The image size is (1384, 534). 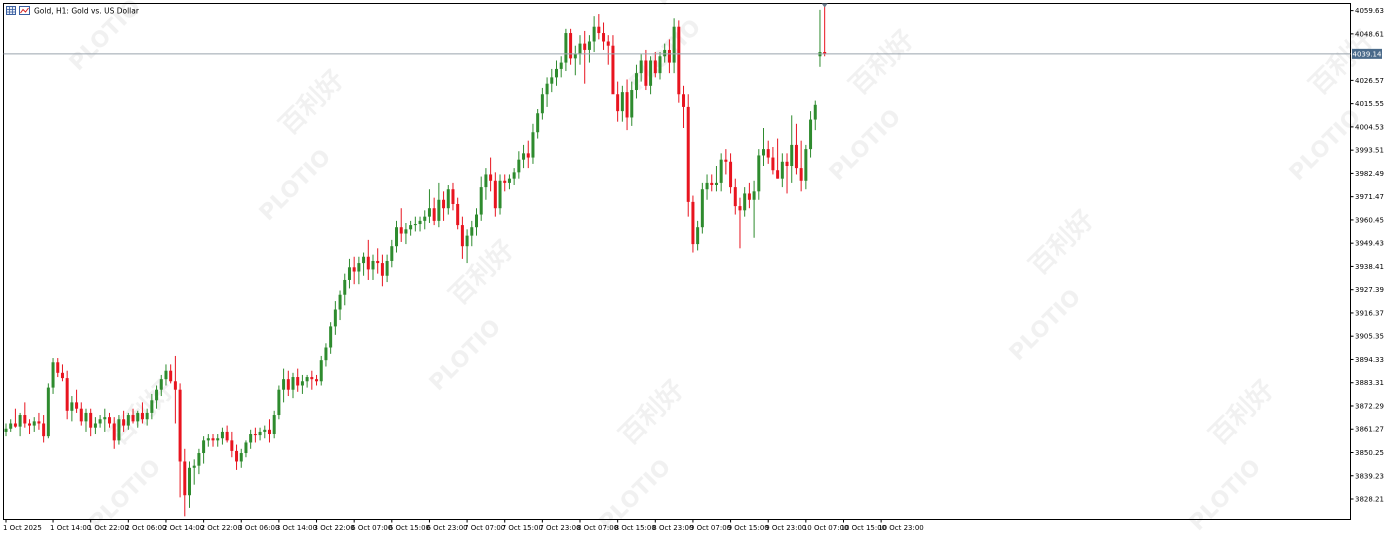 I want to click on chart-icon, so click(x=24, y=10).